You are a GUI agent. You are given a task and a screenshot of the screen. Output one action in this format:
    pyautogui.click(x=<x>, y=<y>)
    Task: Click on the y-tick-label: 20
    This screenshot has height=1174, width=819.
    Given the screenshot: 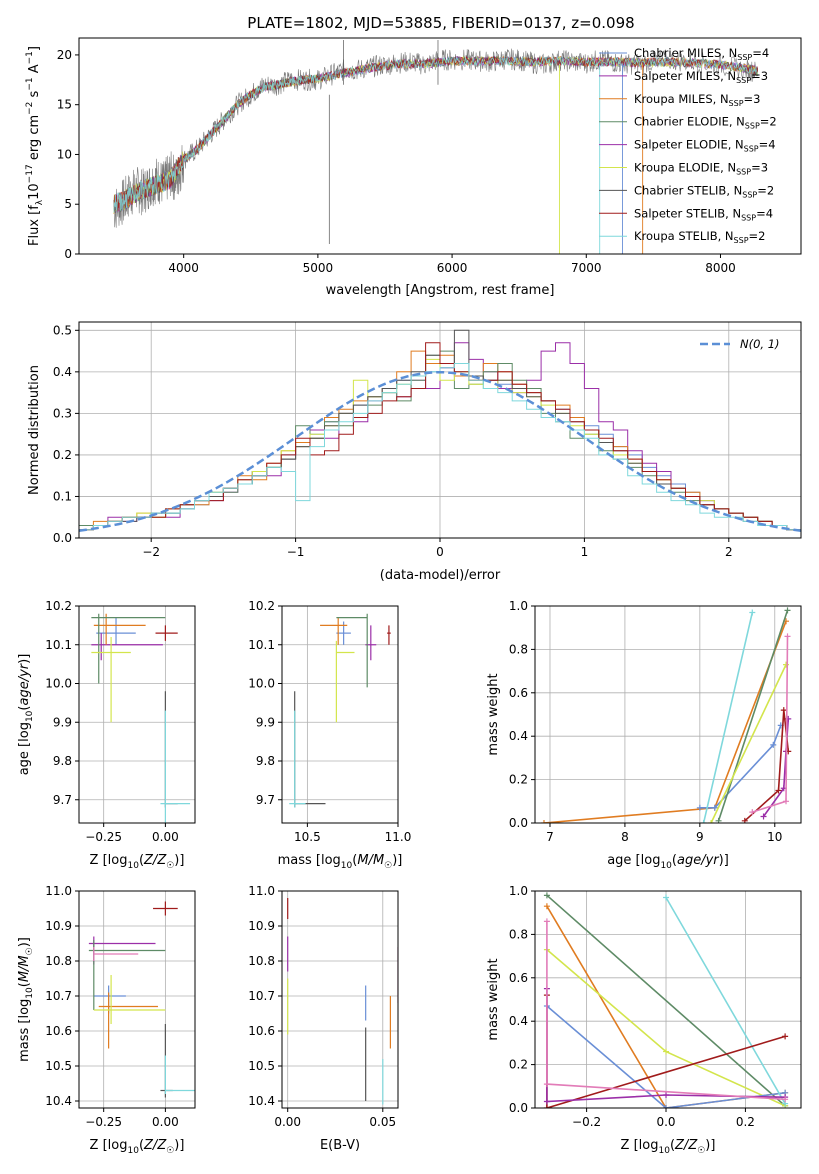 What is the action you would take?
    pyautogui.click(x=64, y=55)
    